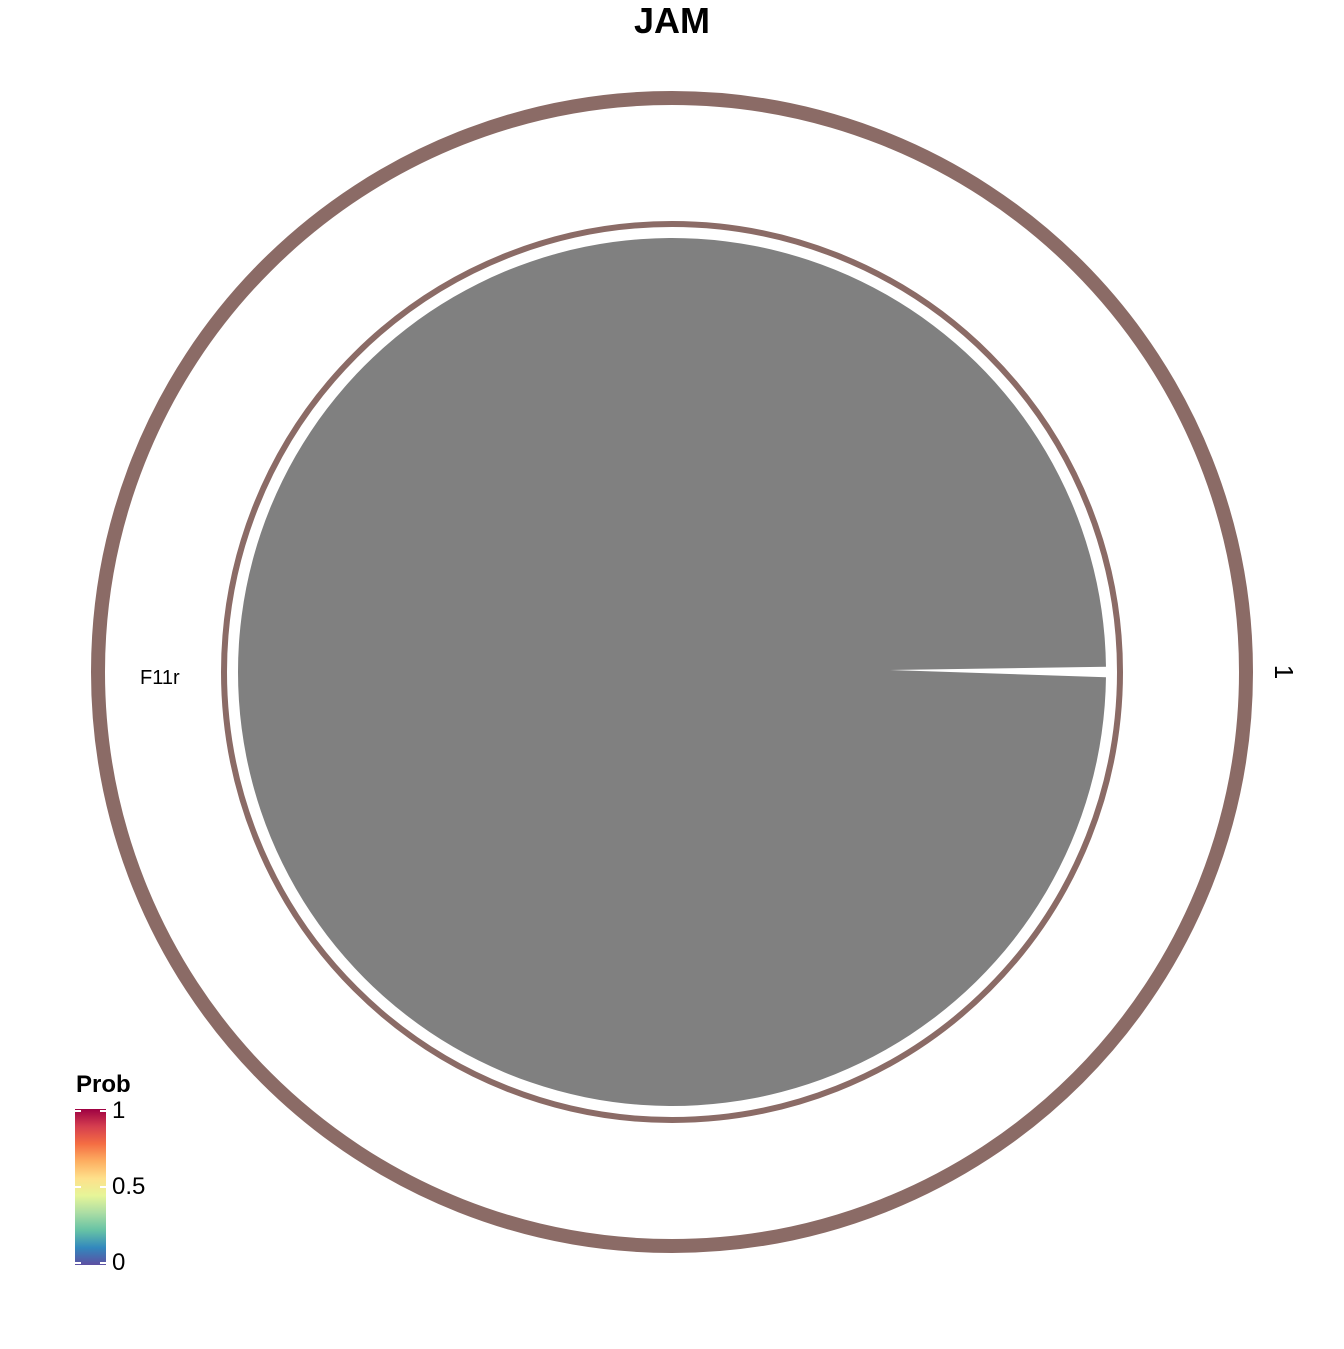 The width and height of the screenshot is (1344, 1349). Describe the element at coordinates (119, 1262) in the screenshot. I see `legend-tick-label: 0` at that location.